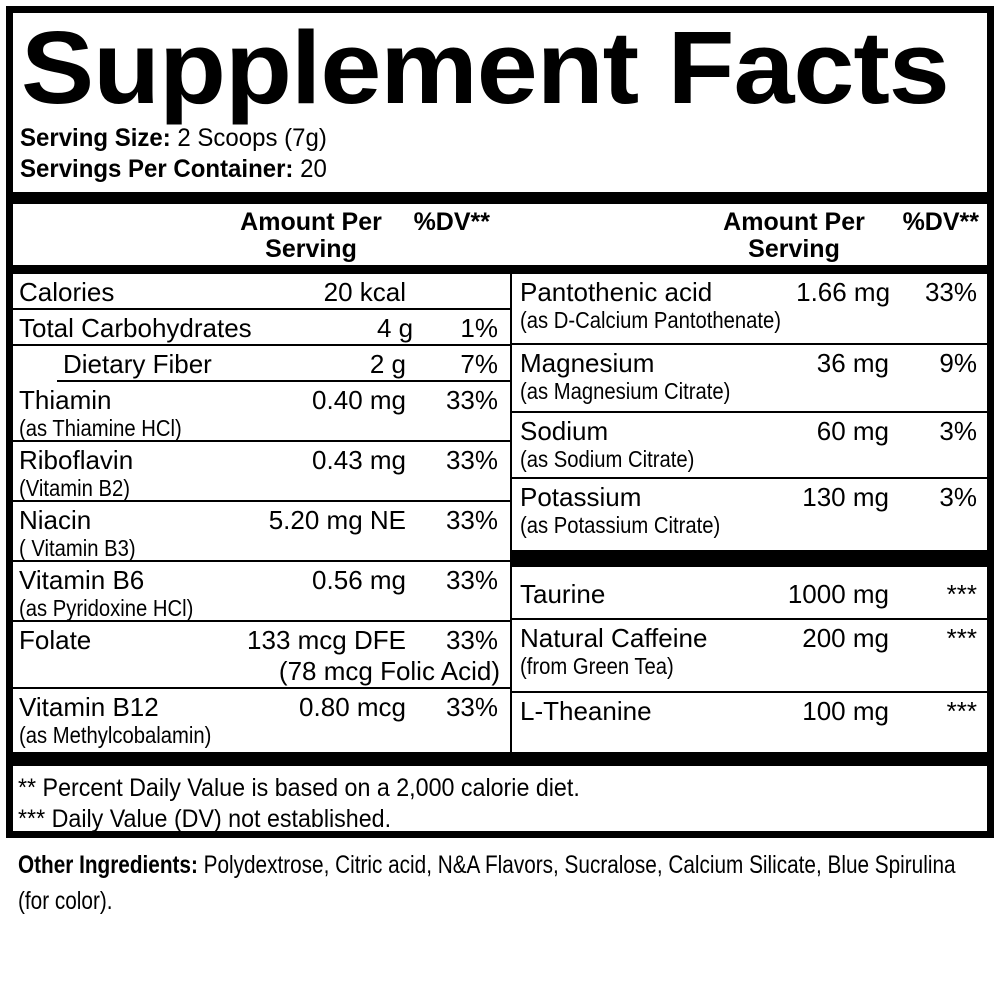 The image size is (1000, 1000). I want to click on ingredient-name: Sodium, so click(564, 431).